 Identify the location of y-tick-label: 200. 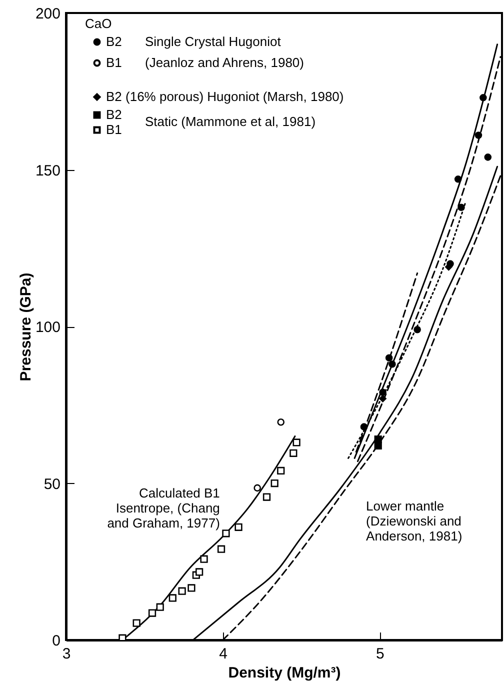
(47, 14).